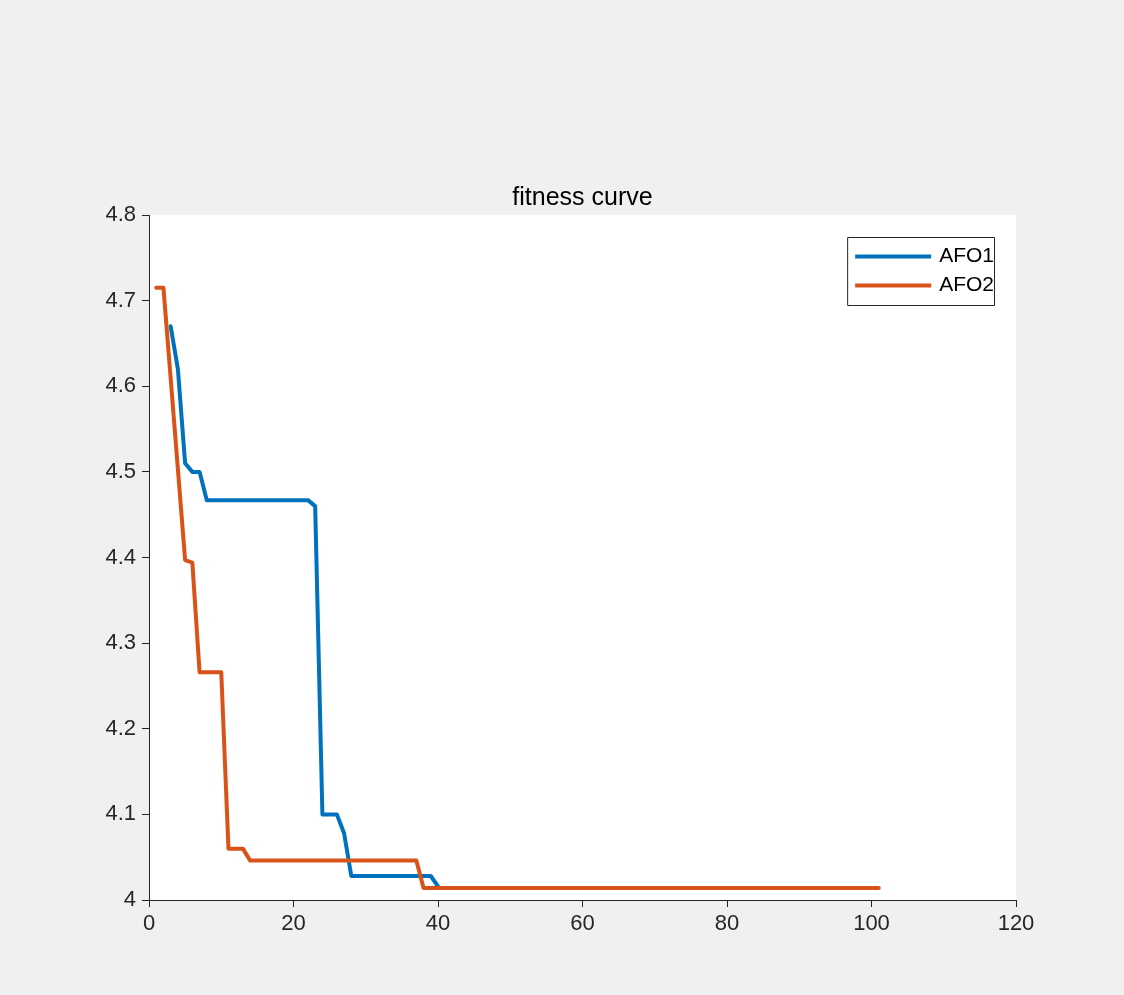 This screenshot has width=1124, height=995. What do you see at coordinates (120, 642) in the screenshot?
I see `y-tick-label: 4.3` at bounding box center [120, 642].